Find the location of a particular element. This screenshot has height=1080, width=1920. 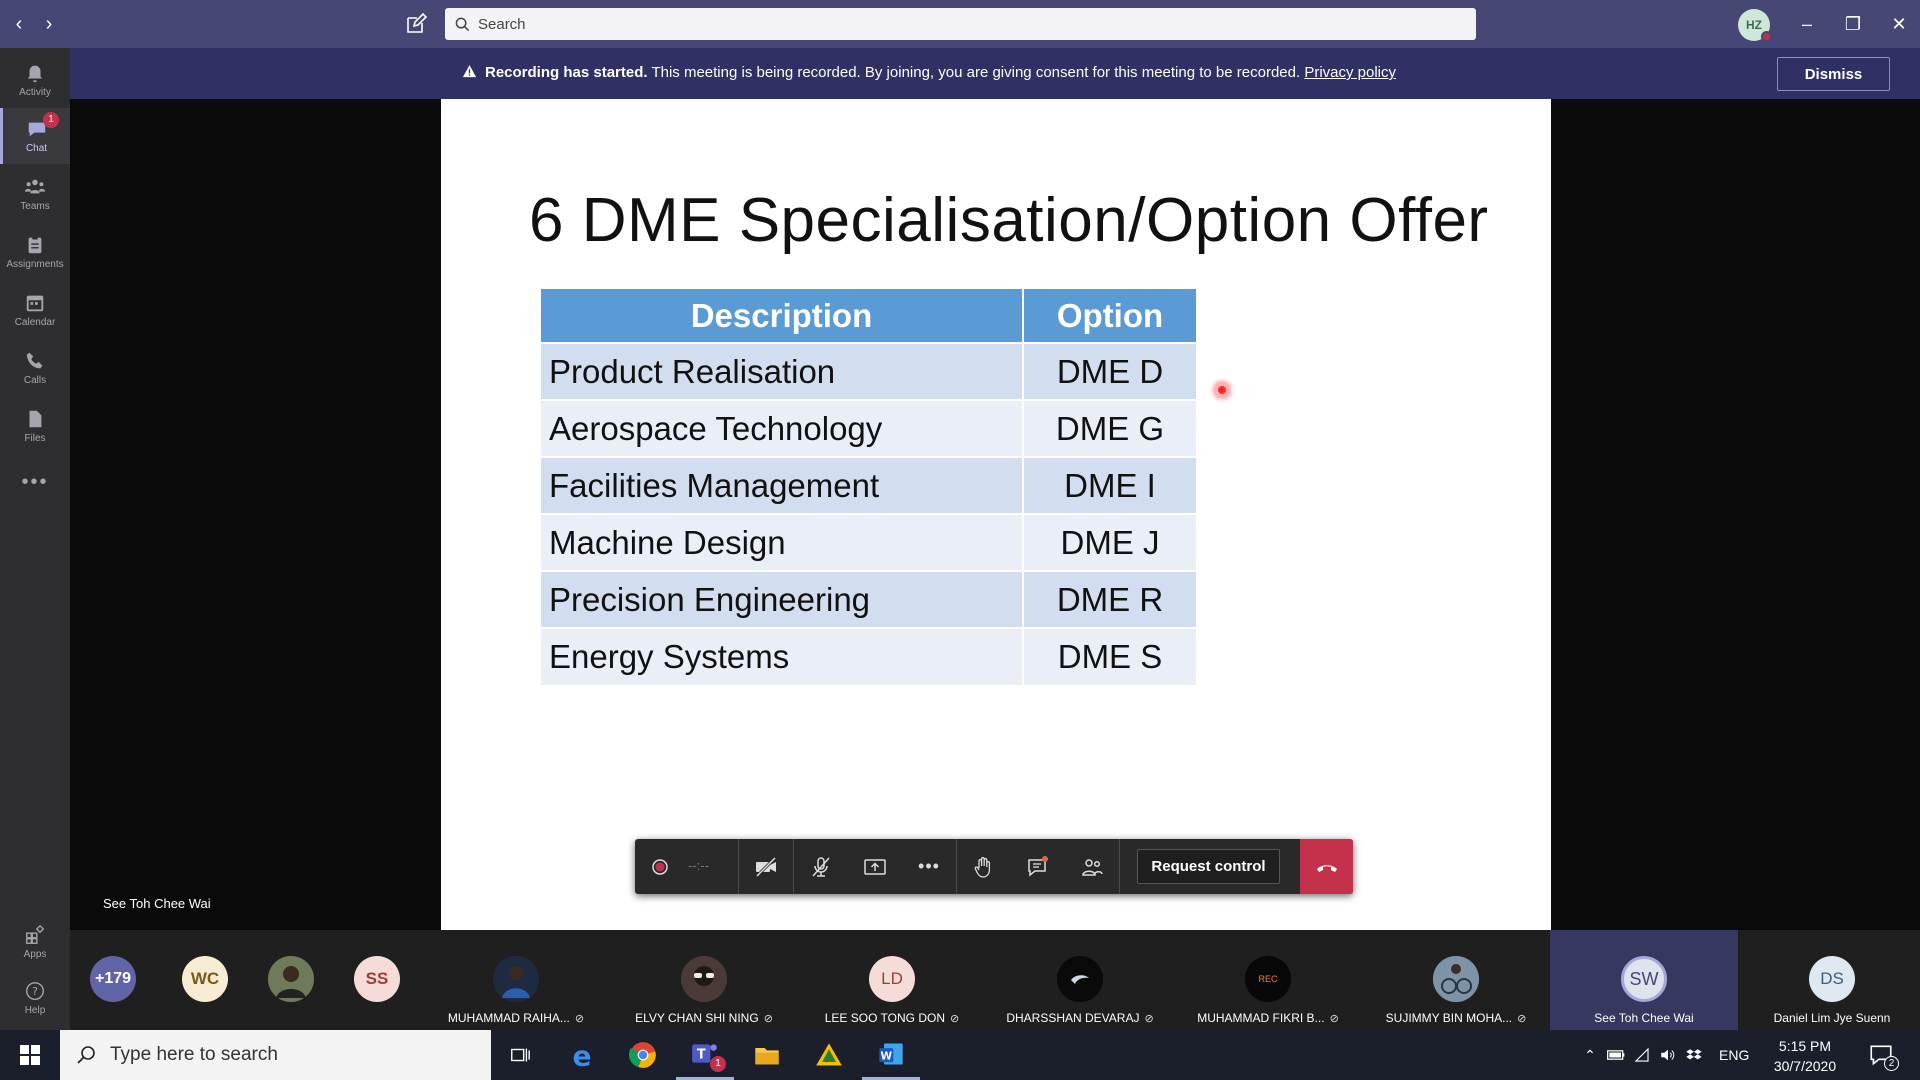

mic-muted-icon is located at coordinates (821, 866).